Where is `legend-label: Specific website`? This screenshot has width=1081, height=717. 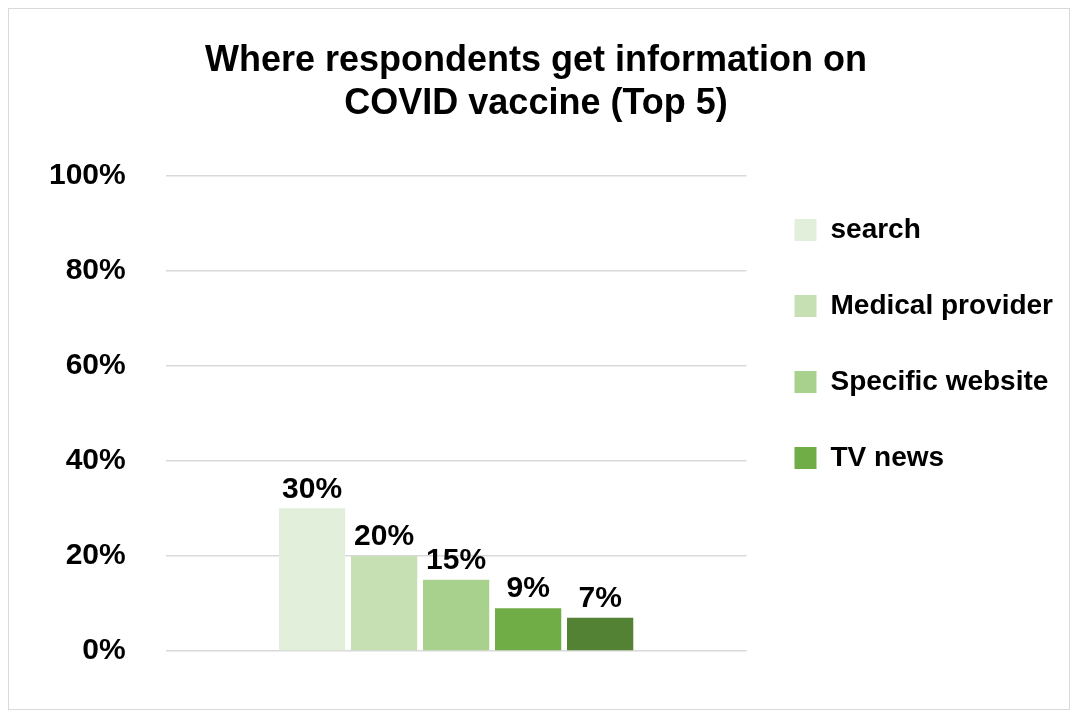 legend-label: Specific website is located at coordinates (939, 380).